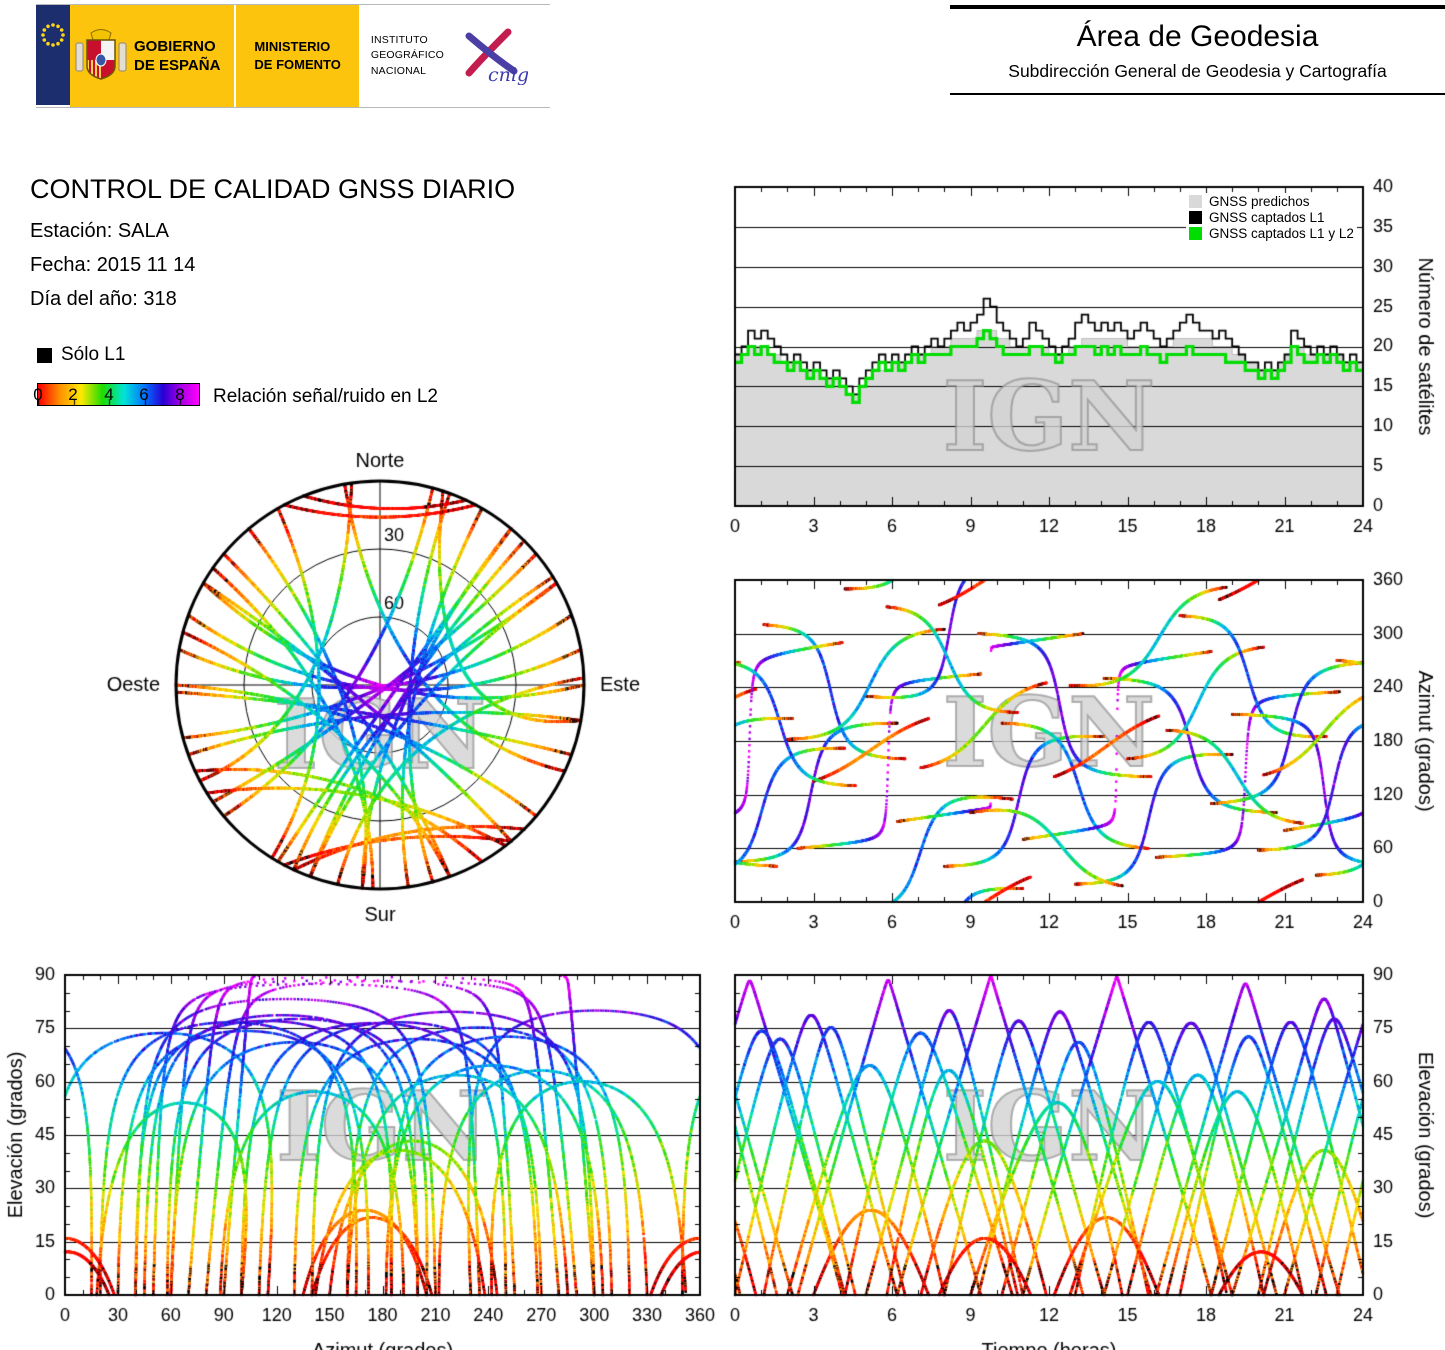 The width and height of the screenshot is (1445, 1350). I want to click on station-line: Estación: SALA, so click(99, 231).